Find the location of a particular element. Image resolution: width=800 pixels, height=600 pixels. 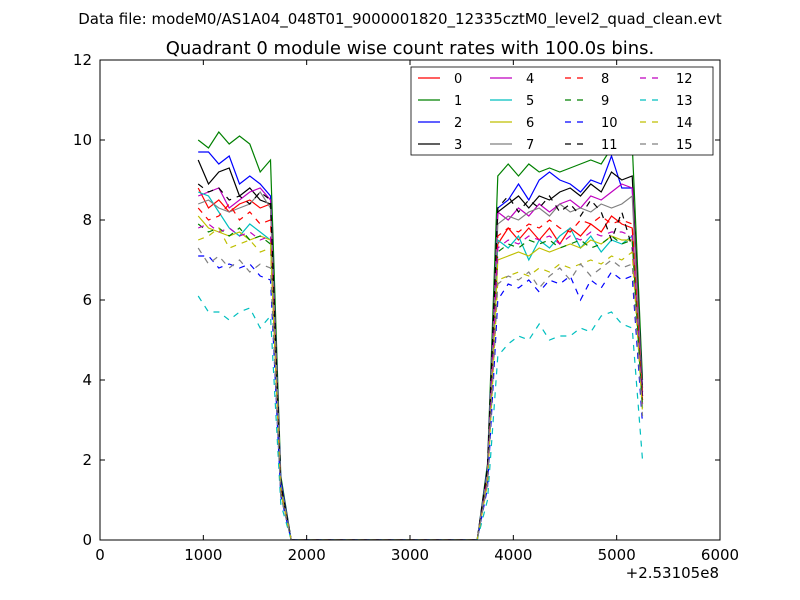

legend-label-10: 10 is located at coordinates (609, 123).